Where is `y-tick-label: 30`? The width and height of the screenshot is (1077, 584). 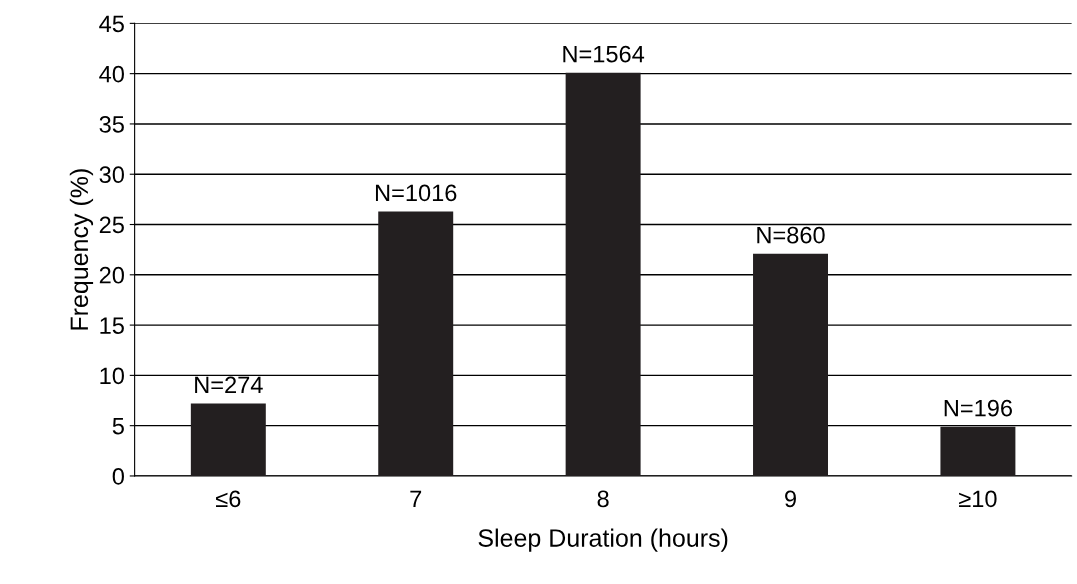 y-tick-label: 30 is located at coordinates (111, 175).